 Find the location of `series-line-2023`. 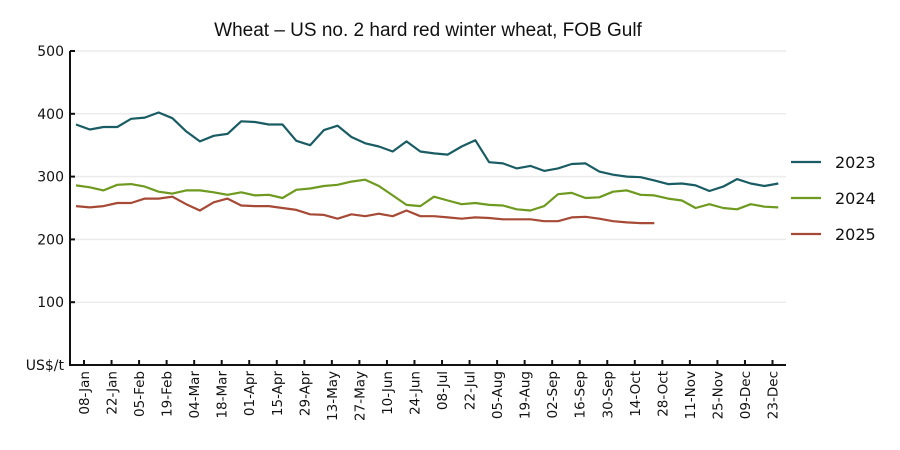

series-line-2023 is located at coordinates (427, 152).